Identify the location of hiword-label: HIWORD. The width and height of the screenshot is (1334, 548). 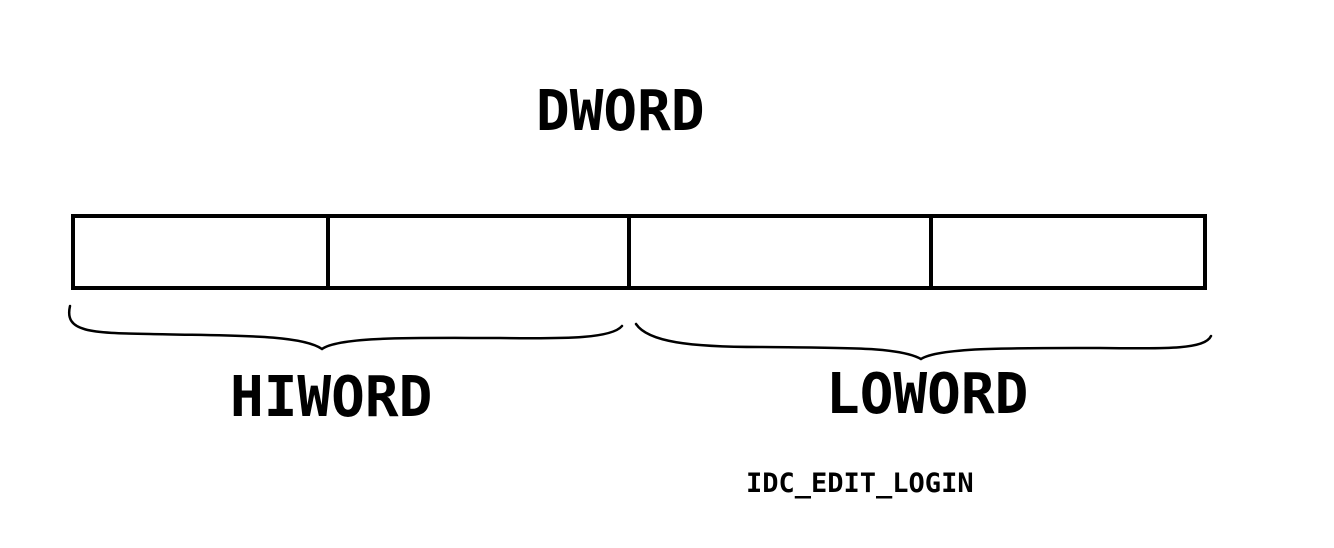
(331, 397).